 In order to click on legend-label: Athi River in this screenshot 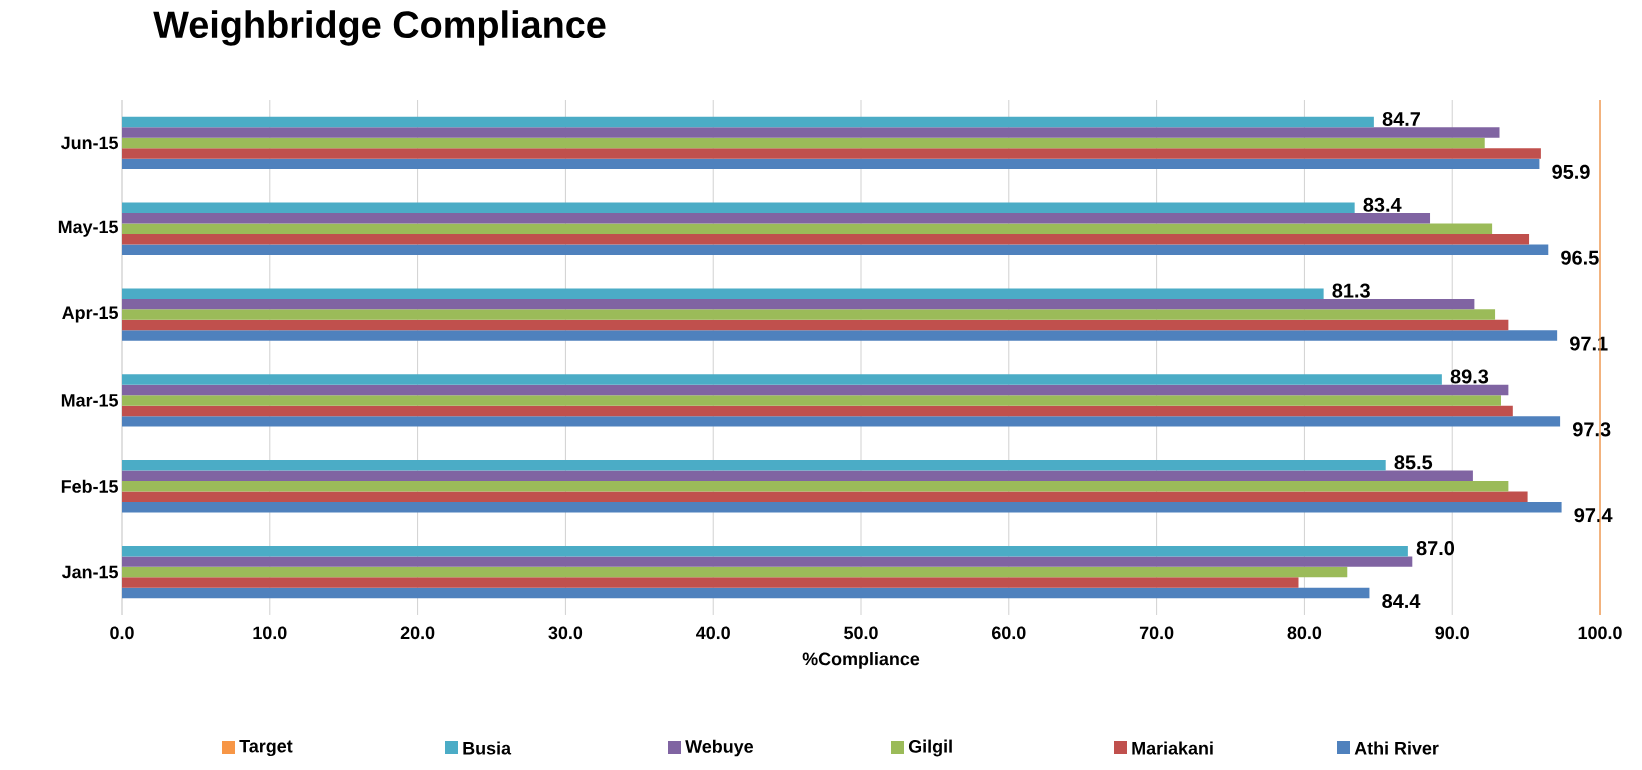, I will do `click(1396, 748)`.